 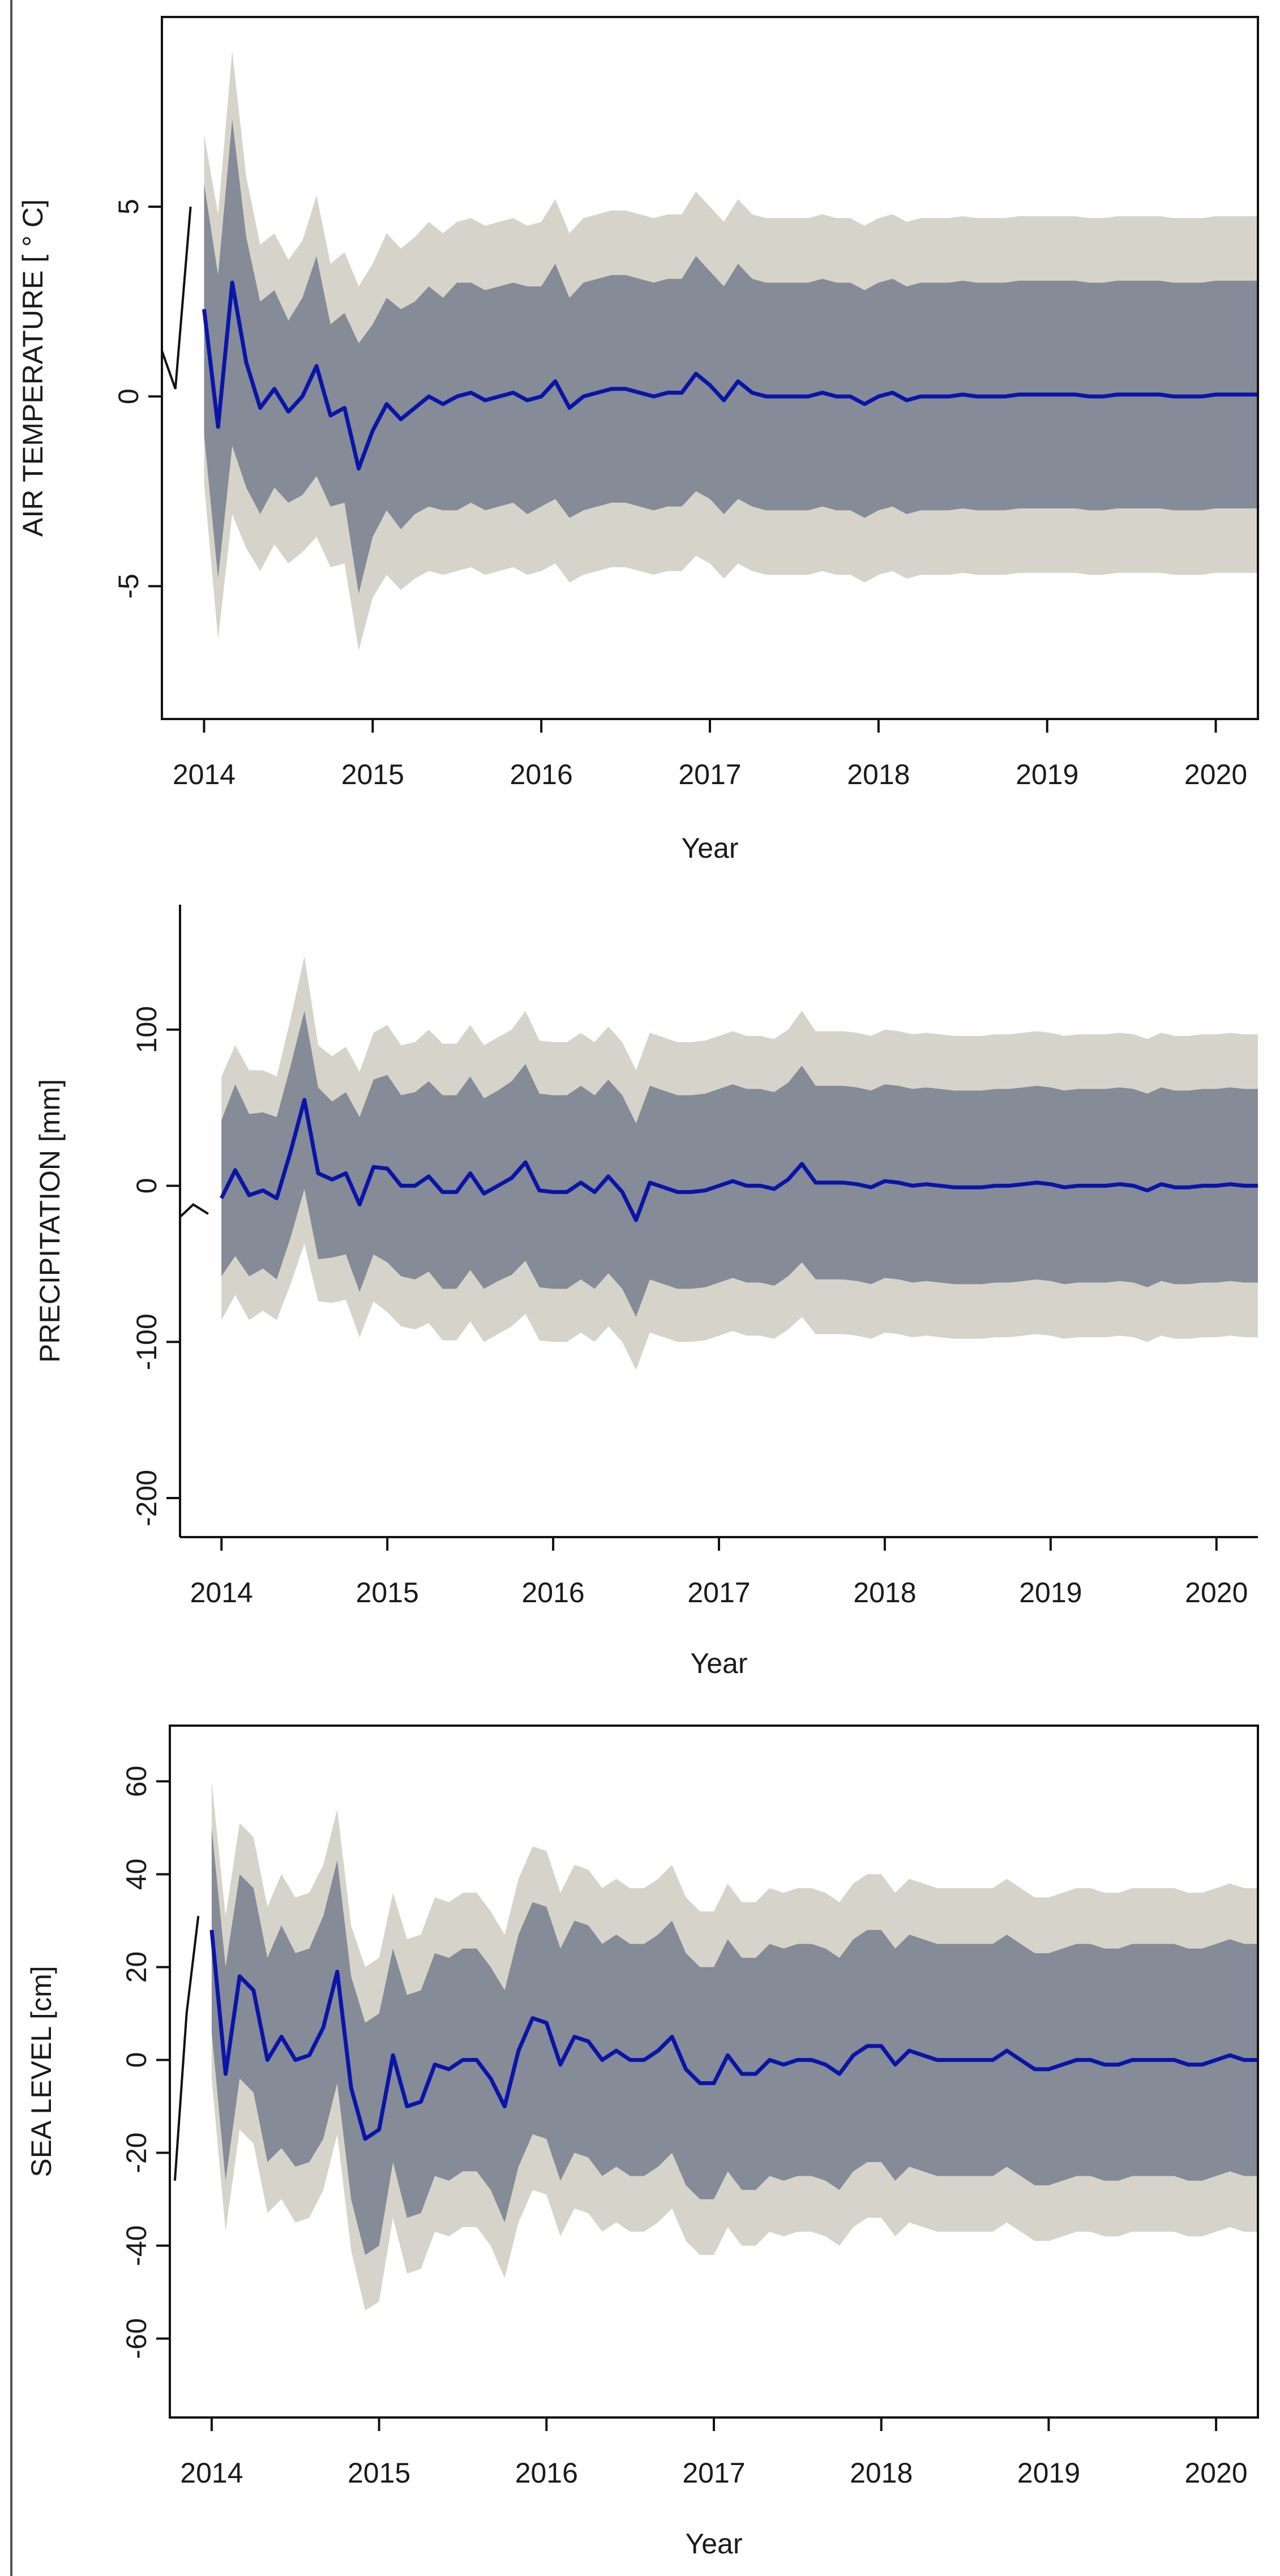 I want to click on sea-level-x-axis-title: Year, so click(x=714, y=2544).